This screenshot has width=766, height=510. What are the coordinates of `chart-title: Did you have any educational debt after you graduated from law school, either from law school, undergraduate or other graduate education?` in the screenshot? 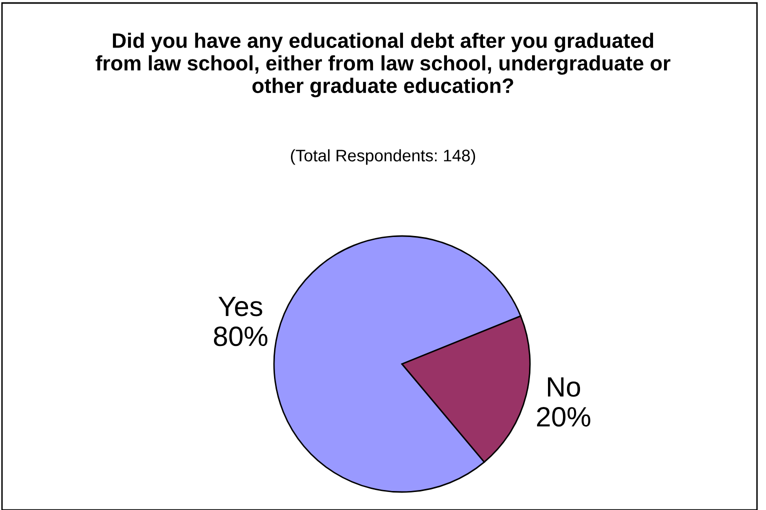 It's located at (383, 65).